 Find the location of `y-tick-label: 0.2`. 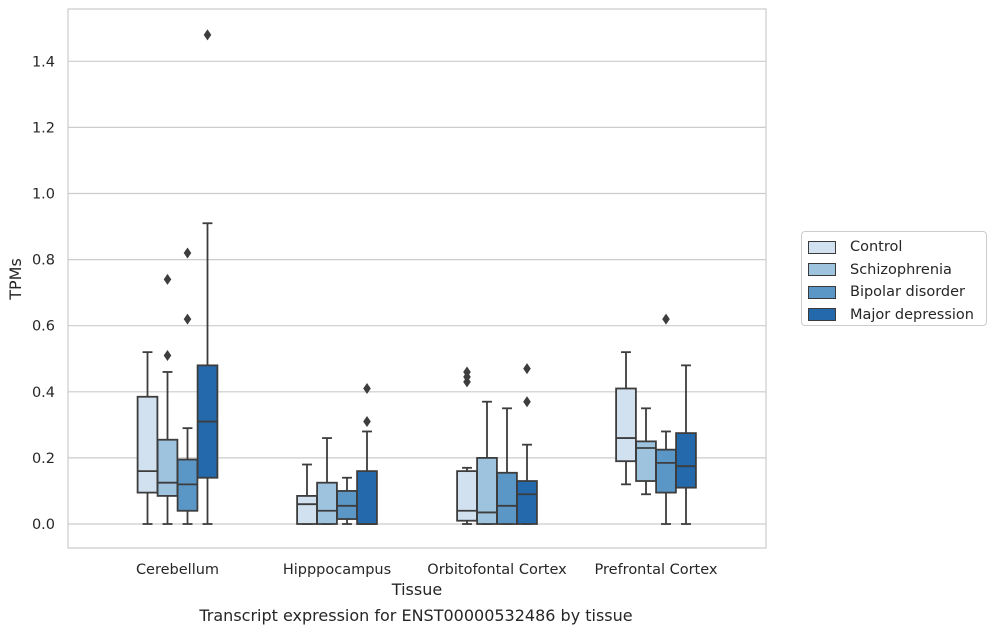

y-tick-label: 0.2 is located at coordinates (43, 459).